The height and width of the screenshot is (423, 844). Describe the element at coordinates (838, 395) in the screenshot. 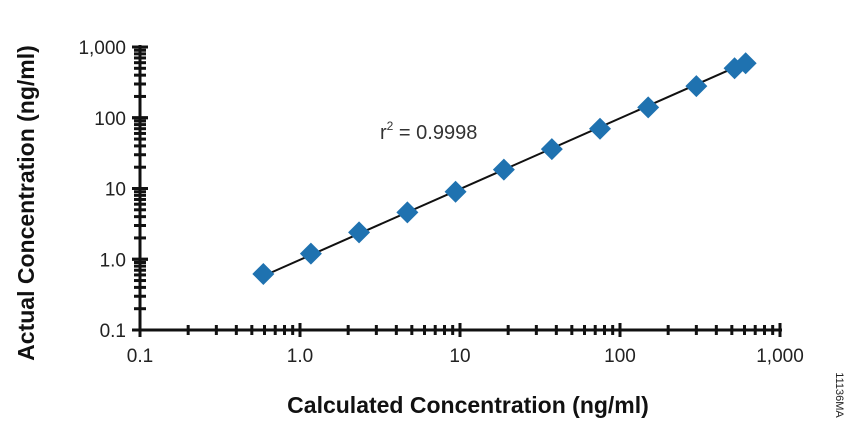

I see `figure-code: 11136MA` at that location.